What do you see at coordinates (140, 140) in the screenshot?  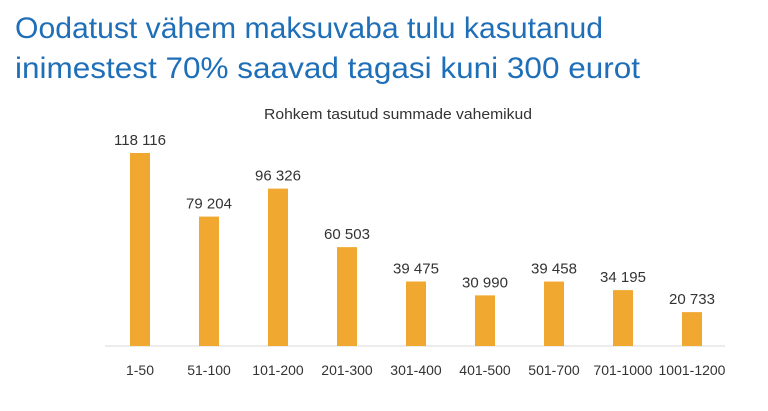 I see `data-label: 118 116` at bounding box center [140, 140].